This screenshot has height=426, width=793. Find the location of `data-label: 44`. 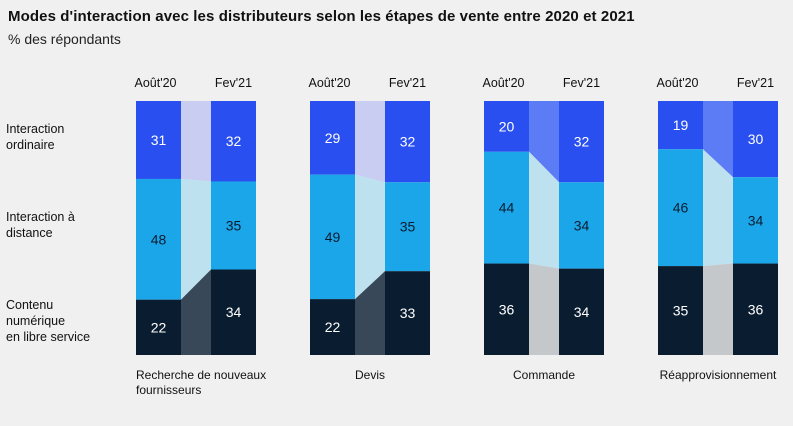

data-label: 44 is located at coordinates (507, 208).